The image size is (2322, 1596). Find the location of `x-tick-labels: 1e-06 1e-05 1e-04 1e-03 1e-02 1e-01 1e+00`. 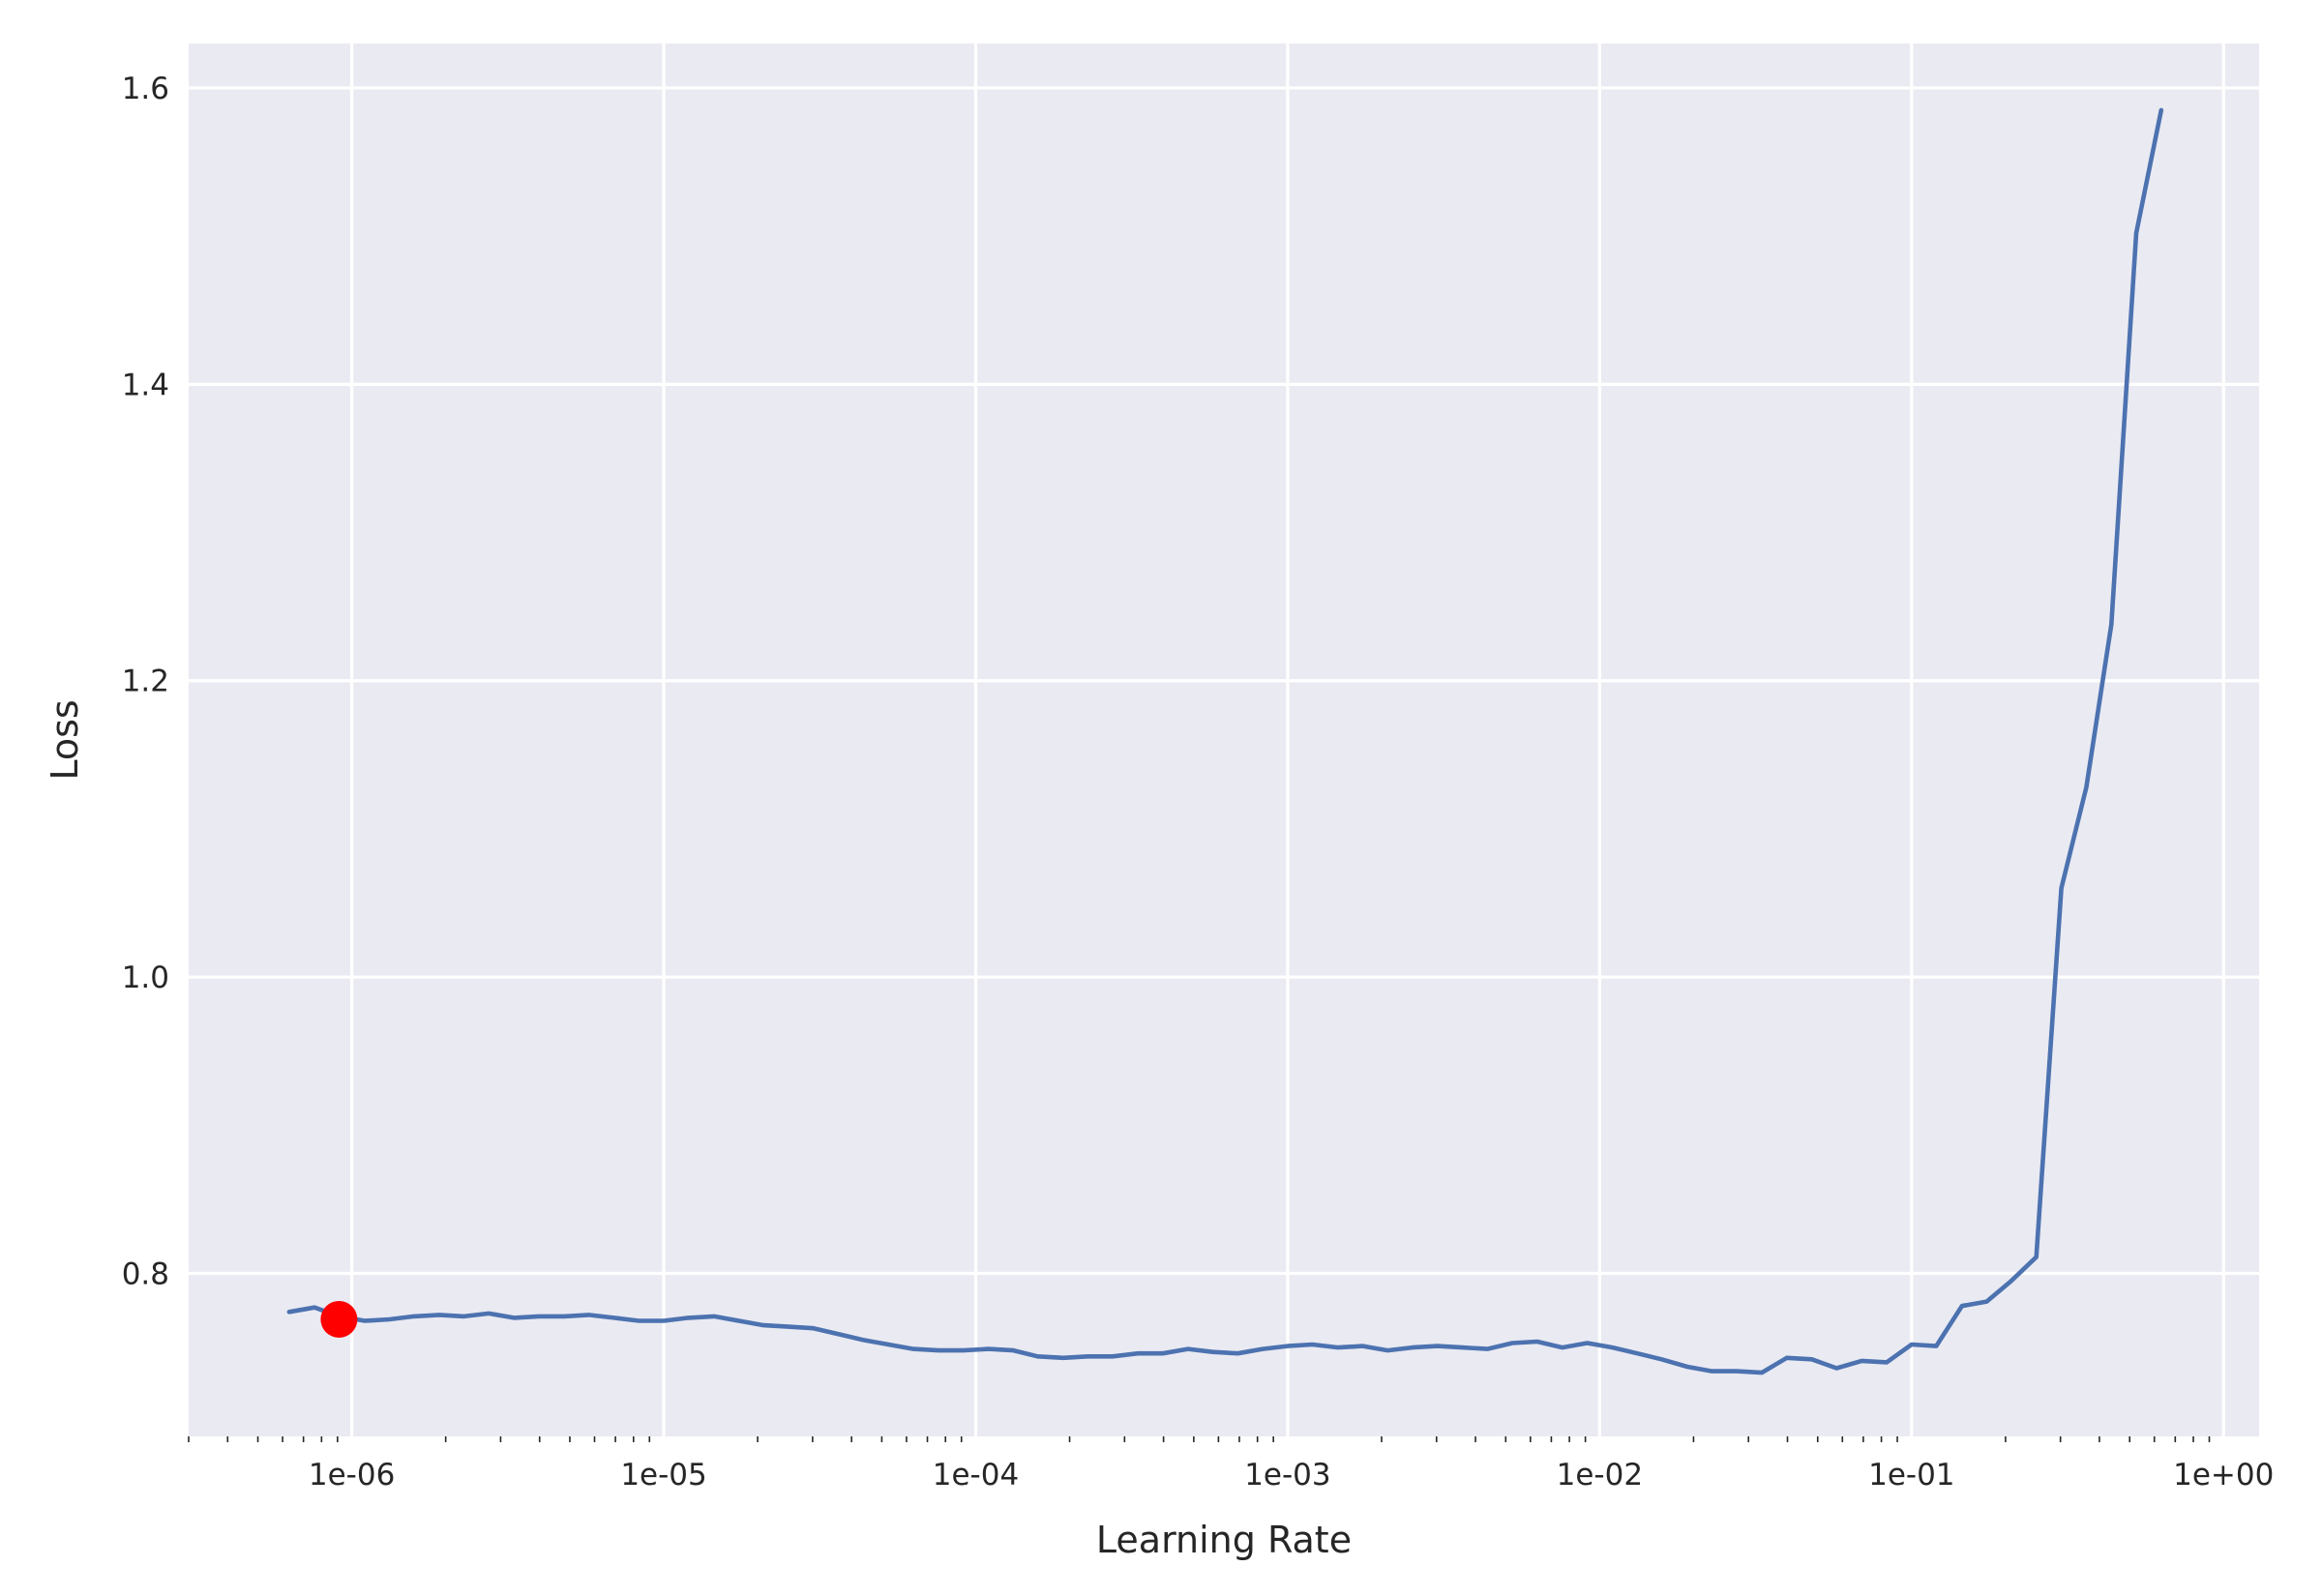

x-tick-labels: 1e-06 1e-05 1e-04 1e-03 1e-02 1e-01 1e+00 is located at coordinates (1291, 1475).